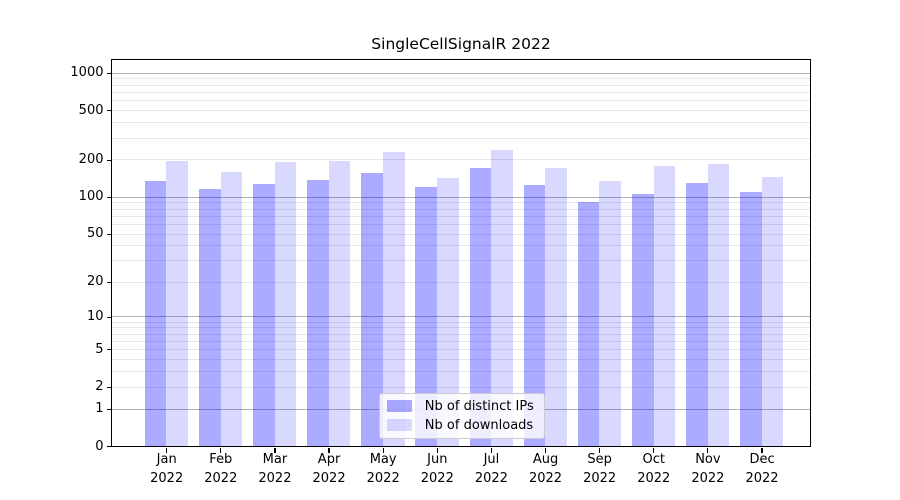  Describe the element at coordinates (99, 387) in the screenshot. I see `y-tick-label-2: 2` at that location.